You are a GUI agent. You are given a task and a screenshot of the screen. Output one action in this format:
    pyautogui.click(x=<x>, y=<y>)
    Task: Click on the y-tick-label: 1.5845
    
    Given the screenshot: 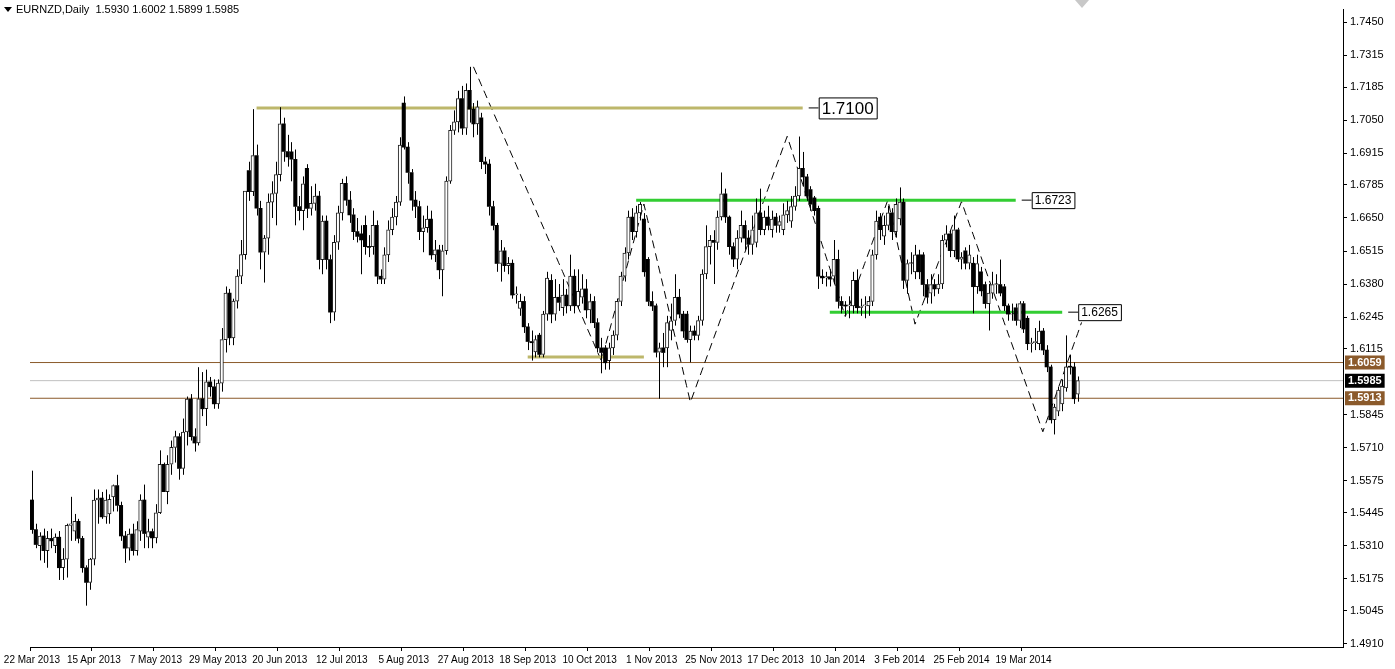 What is the action you would take?
    pyautogui.click(x=1367, y=413)
    